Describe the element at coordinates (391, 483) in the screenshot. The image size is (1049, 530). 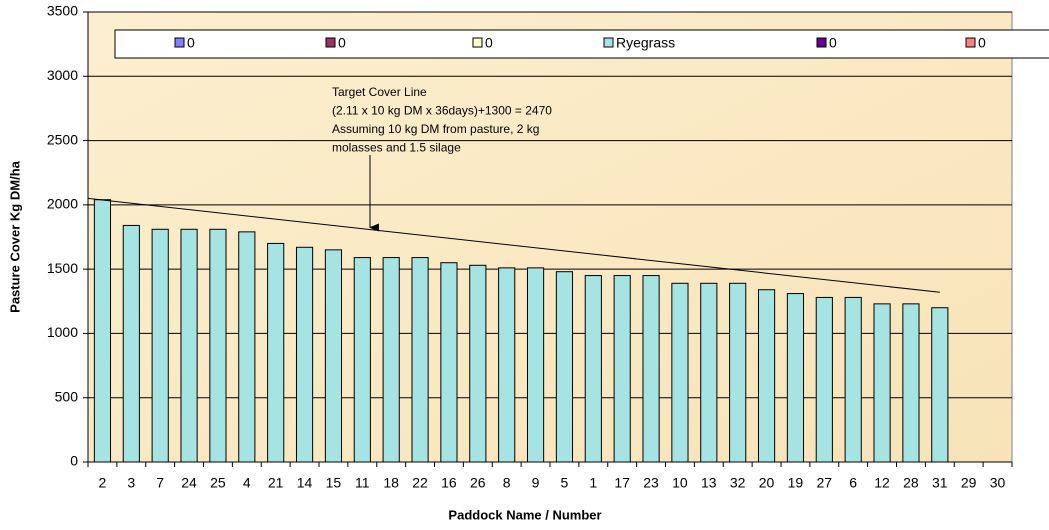
I see `x-tick-label: 18` at that location.